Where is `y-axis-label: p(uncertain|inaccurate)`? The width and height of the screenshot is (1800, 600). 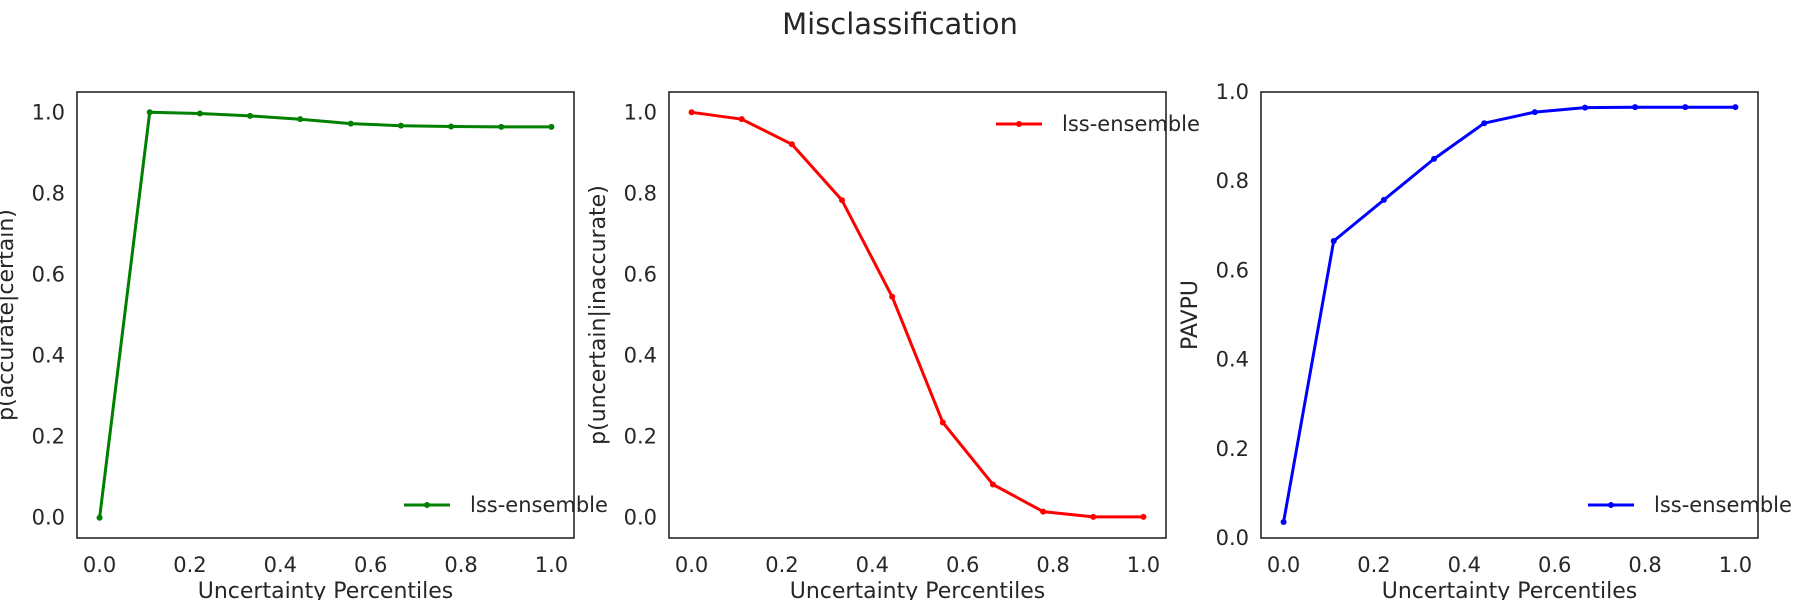
y-axis-label: p(uncertain|inaccurate) is located at coordinates (598, 315).